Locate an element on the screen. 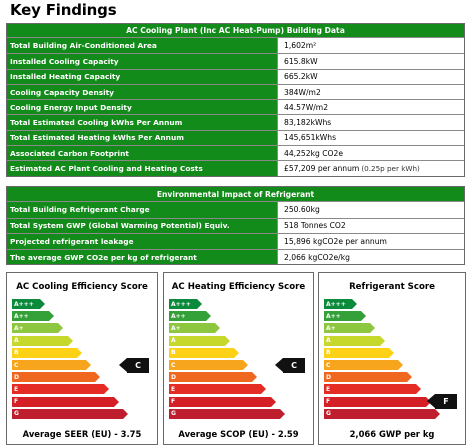 Image resolution: width=474 pixels, height=448 pixels. row-value: 15,896 kgCO2e per annum is located at coordinates (371, 241).